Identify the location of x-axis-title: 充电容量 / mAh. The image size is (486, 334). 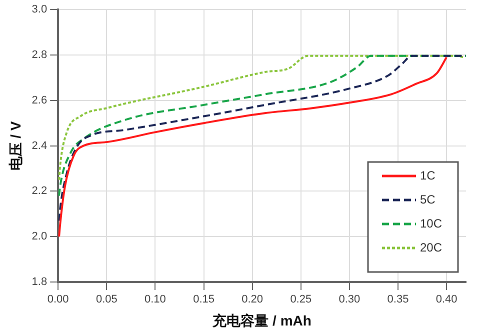
(262, 320).